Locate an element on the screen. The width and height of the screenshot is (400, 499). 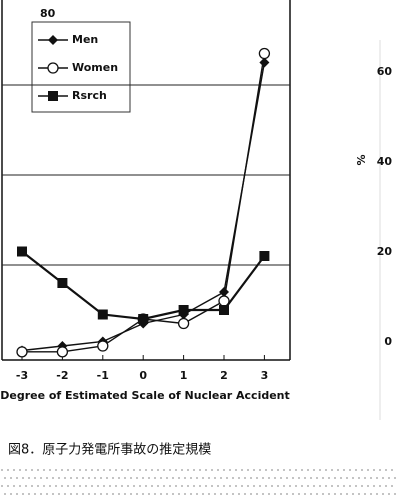
adjacent-axis-label: % is located at coordinates (361, 159).